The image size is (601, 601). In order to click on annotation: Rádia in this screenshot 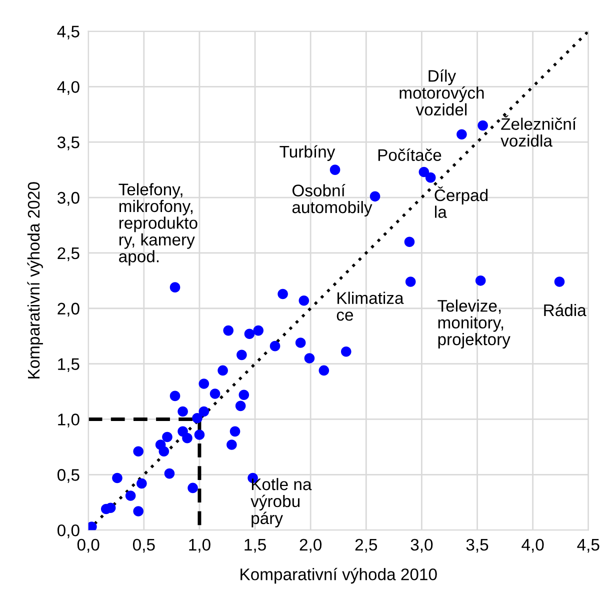, I will do `click(565, 310)`.